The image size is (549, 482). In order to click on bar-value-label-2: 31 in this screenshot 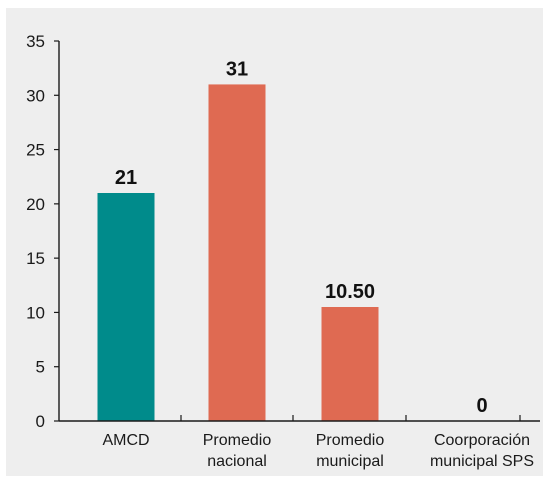, I will do `click(237, 69)`.